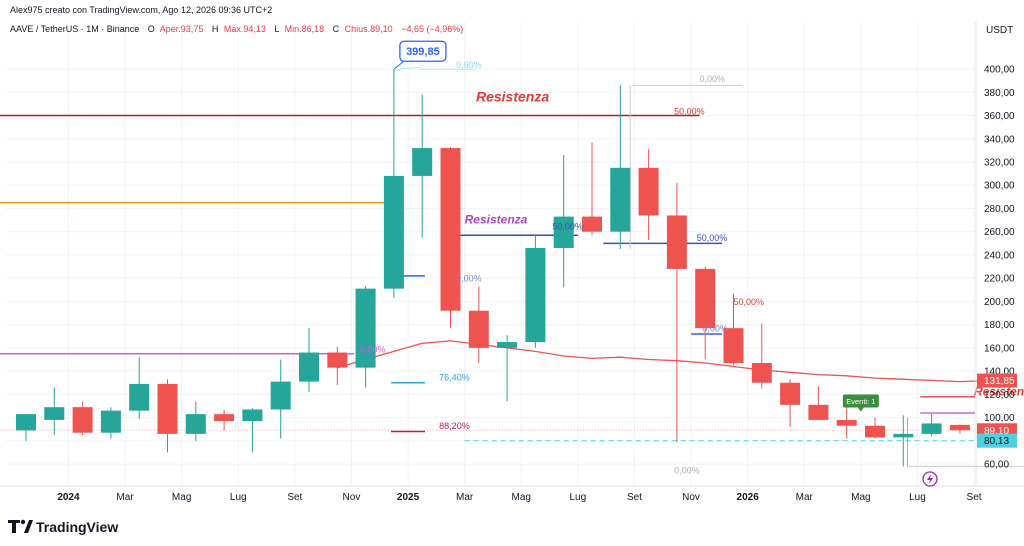 The width and height of the screenshot is (1024, 546). Describe the element at coordinates (578, 497) in the screenshot. I see `time-tick-label: Lug` at that location.